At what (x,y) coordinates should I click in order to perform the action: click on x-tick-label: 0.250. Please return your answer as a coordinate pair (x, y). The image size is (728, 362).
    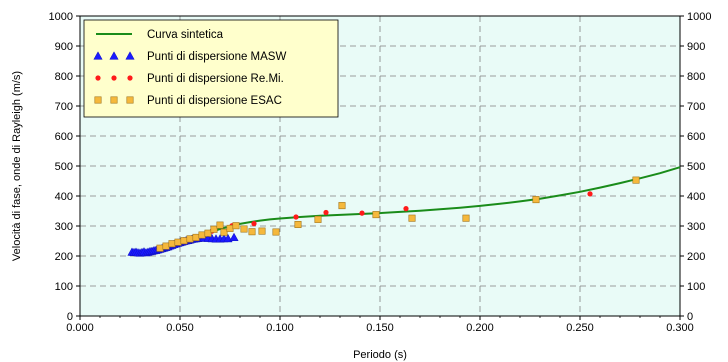
    Looking at the image, I should click on (580, 328).